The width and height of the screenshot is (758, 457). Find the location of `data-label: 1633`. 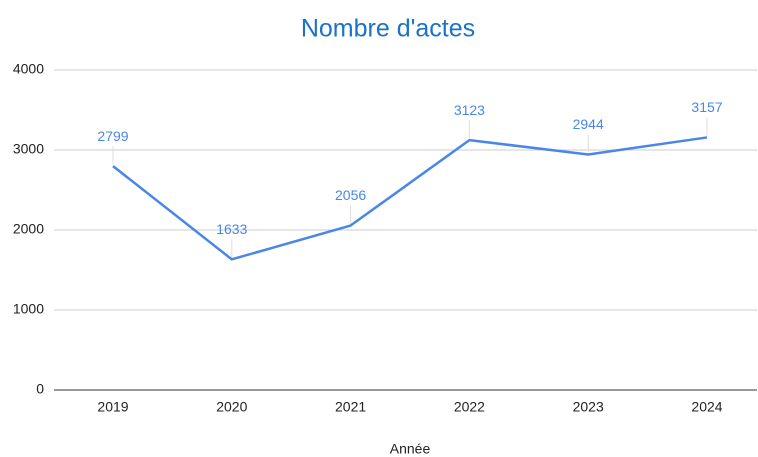

data-label: 1633 is located at coordinates (231, 229).